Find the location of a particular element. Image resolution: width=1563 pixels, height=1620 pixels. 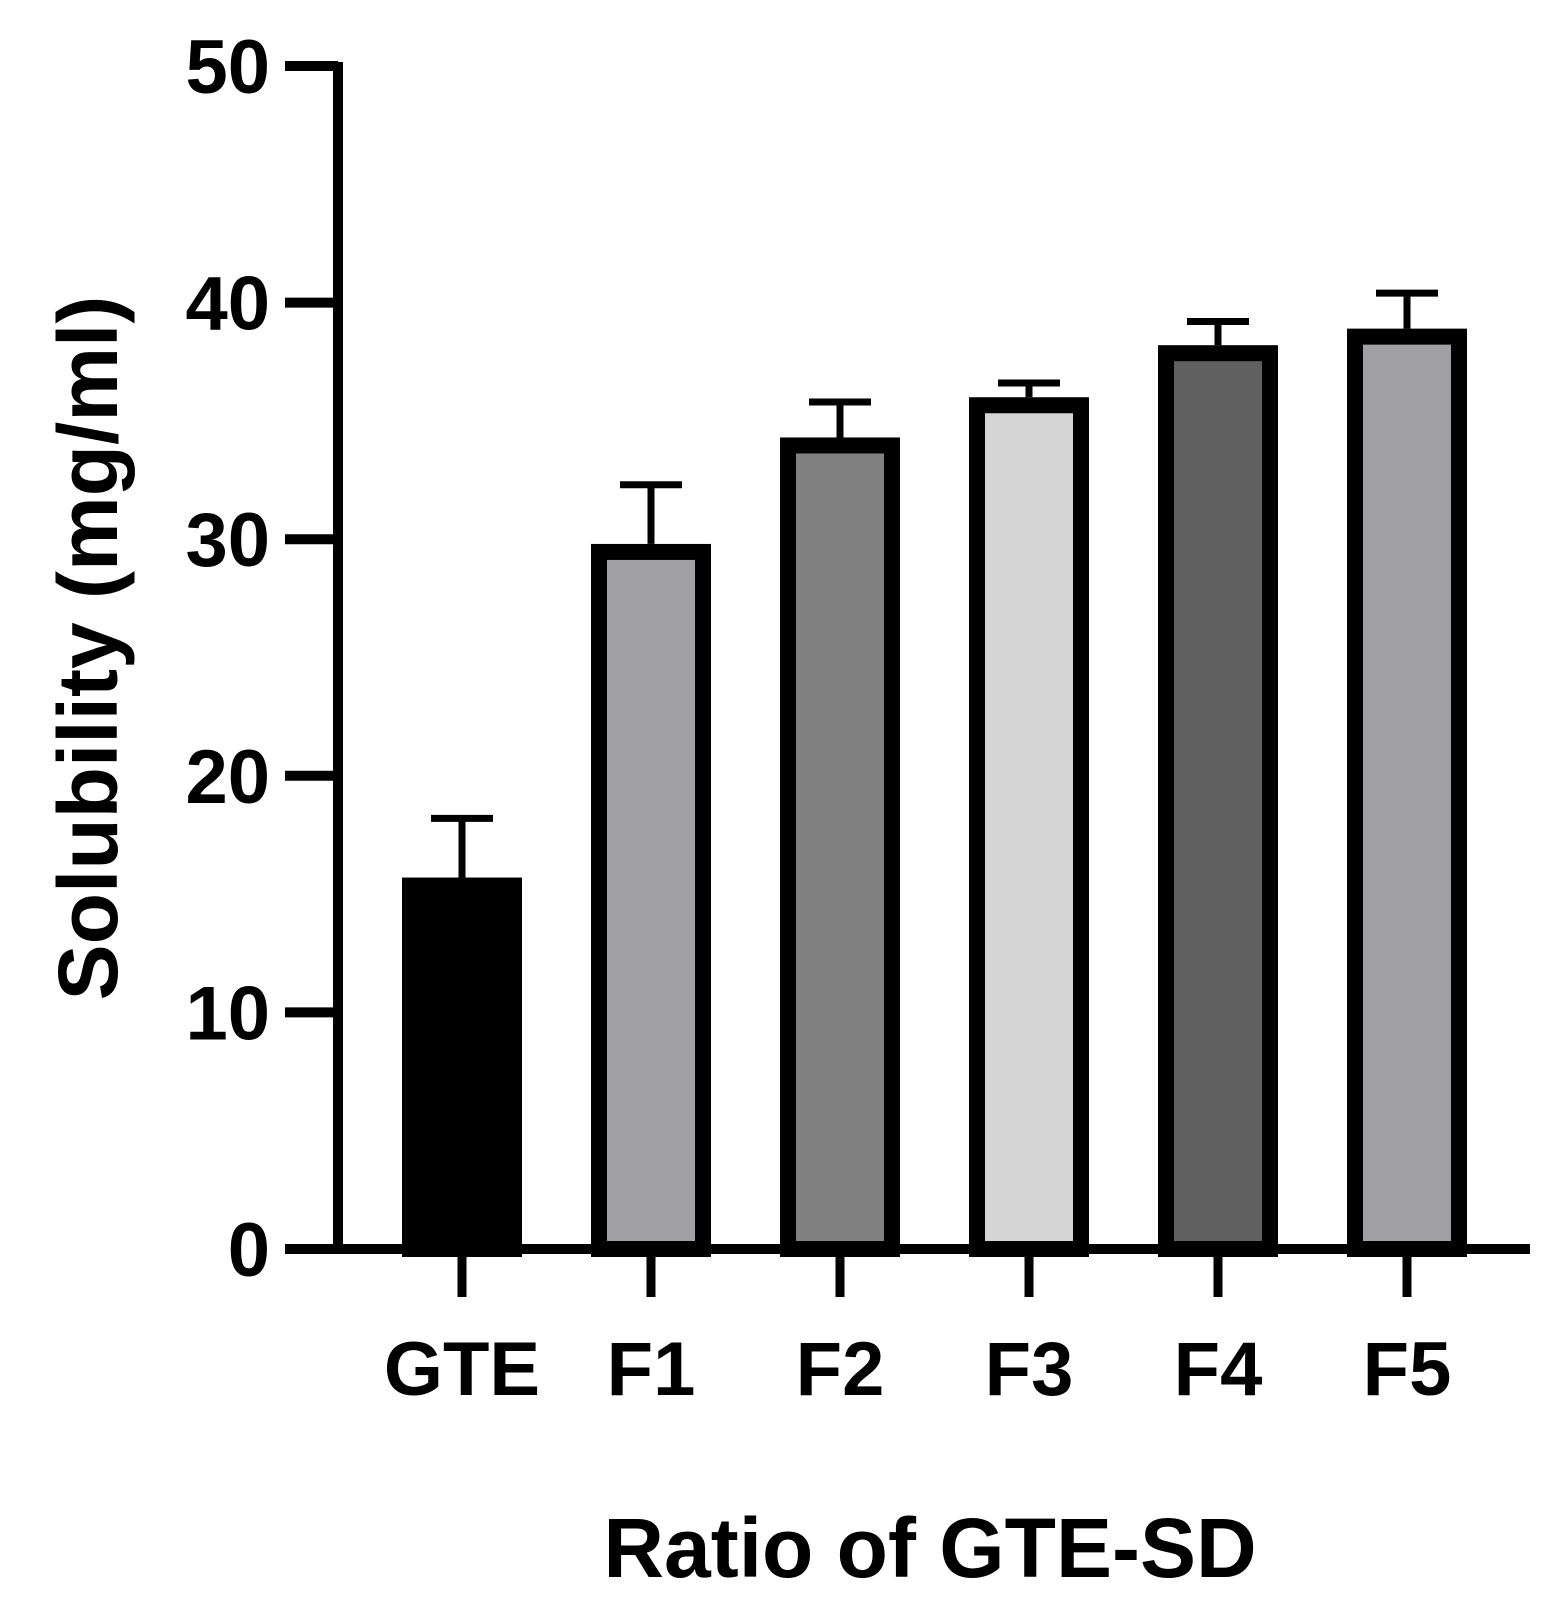

y-axis-title: Solubility (mg/ml) is located at coordinates (88, 648).